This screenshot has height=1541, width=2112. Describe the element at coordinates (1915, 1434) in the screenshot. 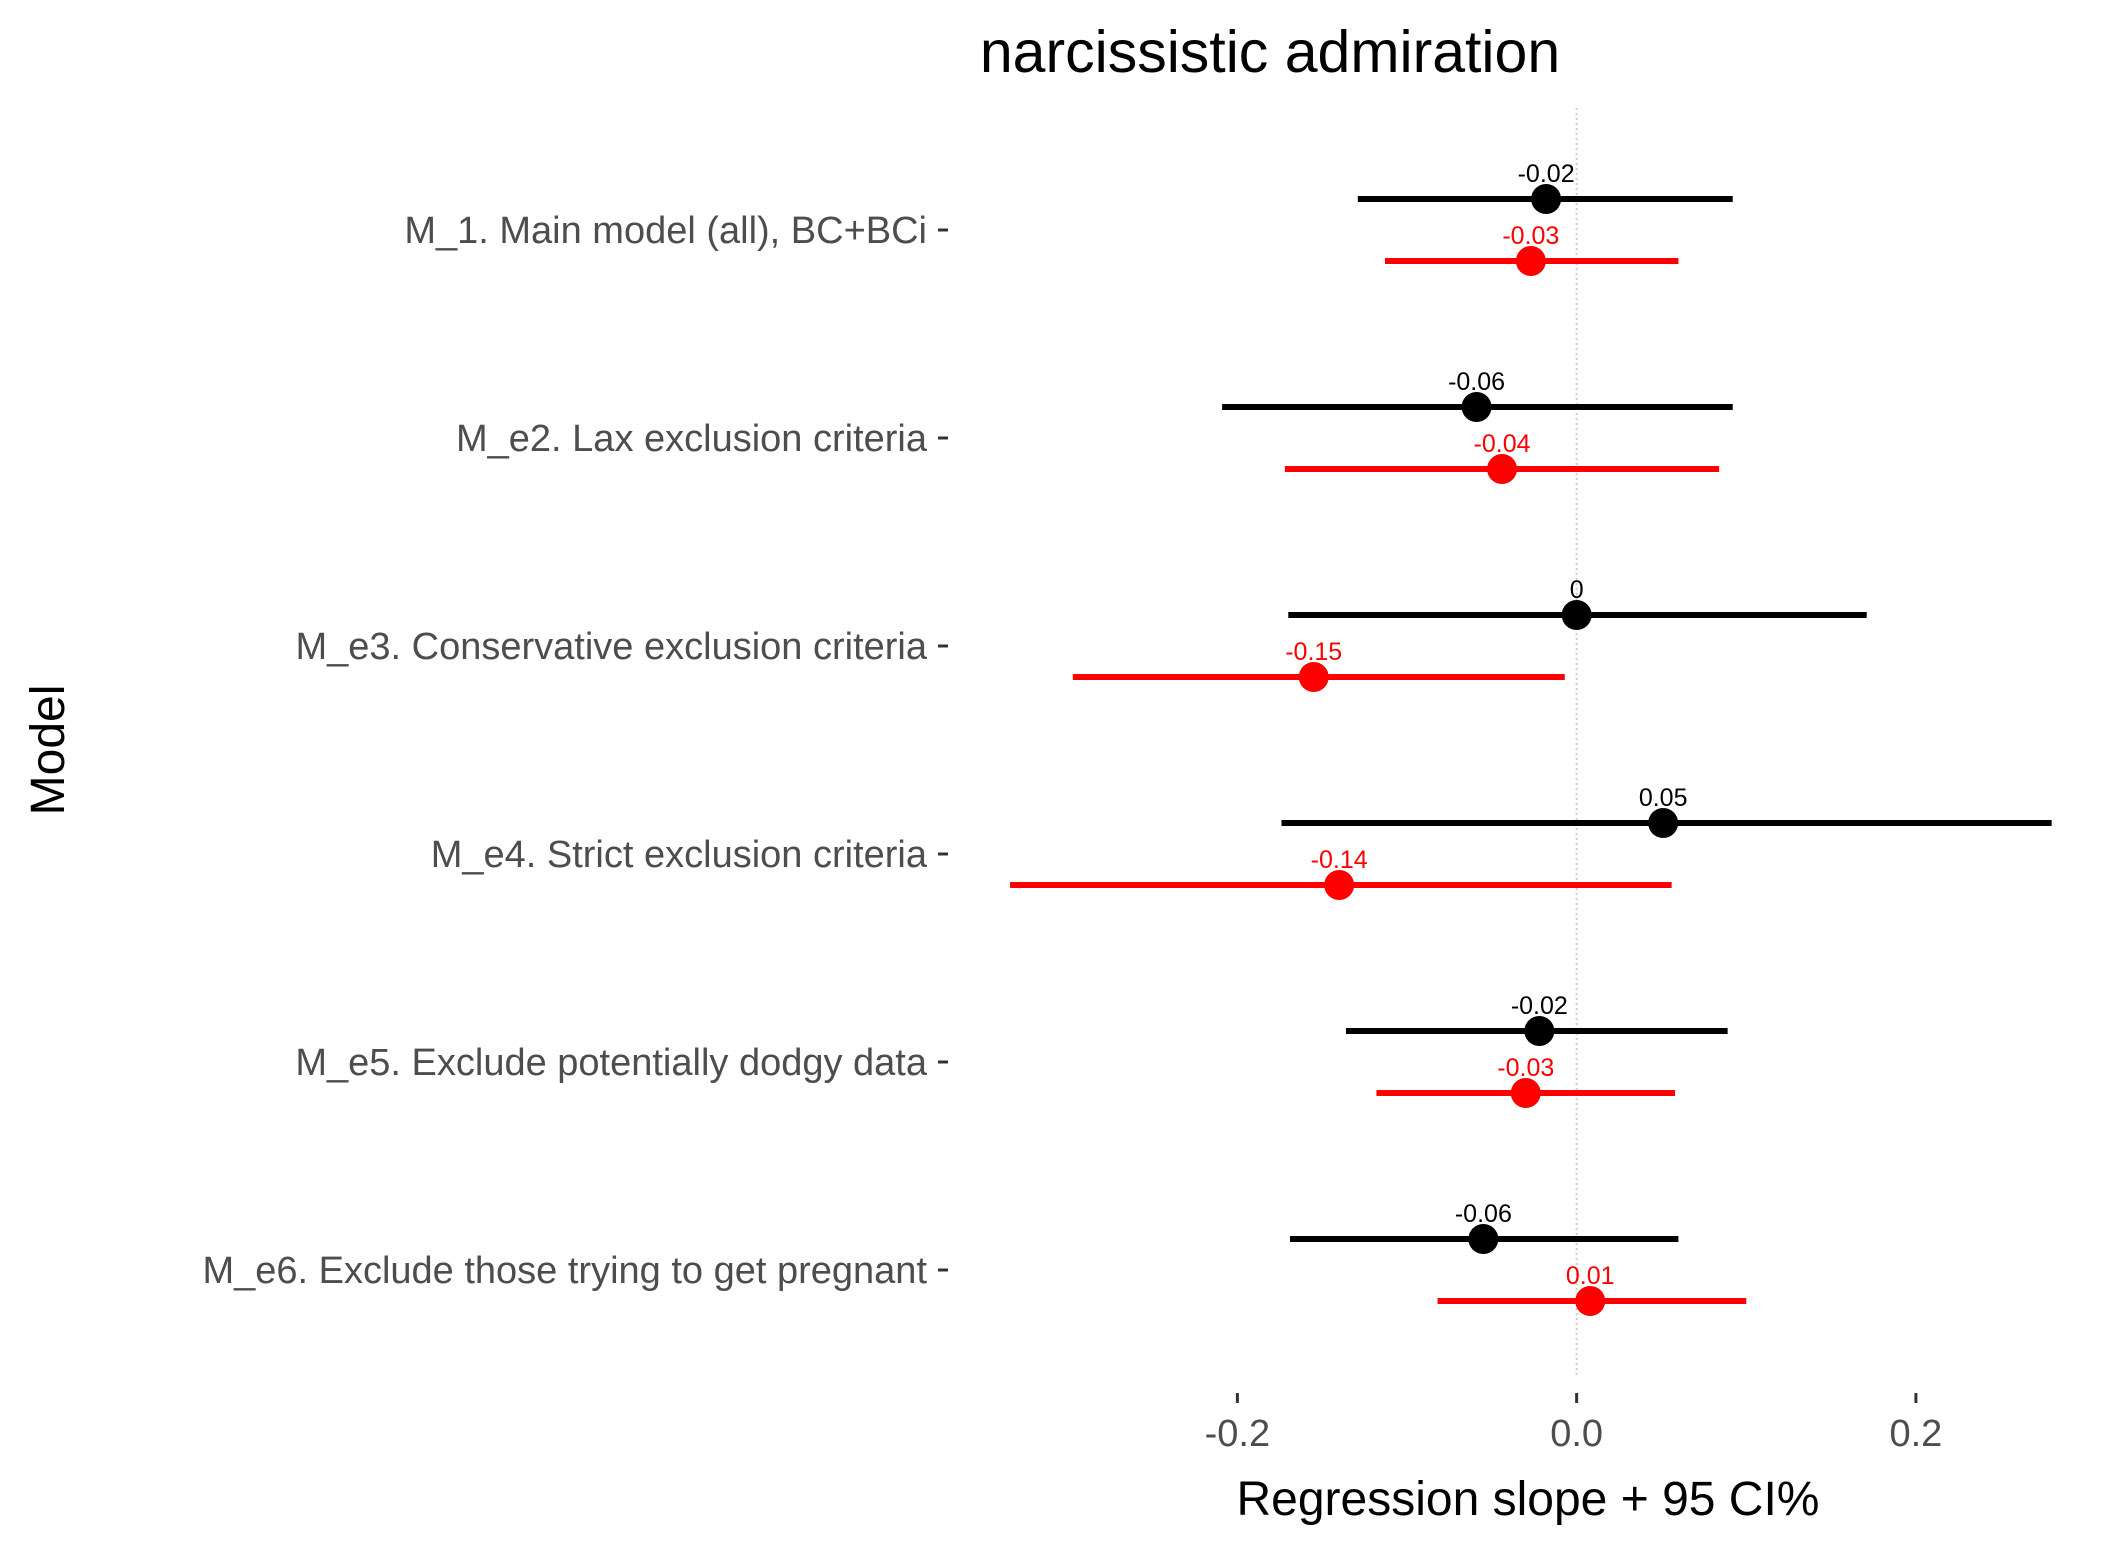

I see `x-tick-label: 0.2` at that location.